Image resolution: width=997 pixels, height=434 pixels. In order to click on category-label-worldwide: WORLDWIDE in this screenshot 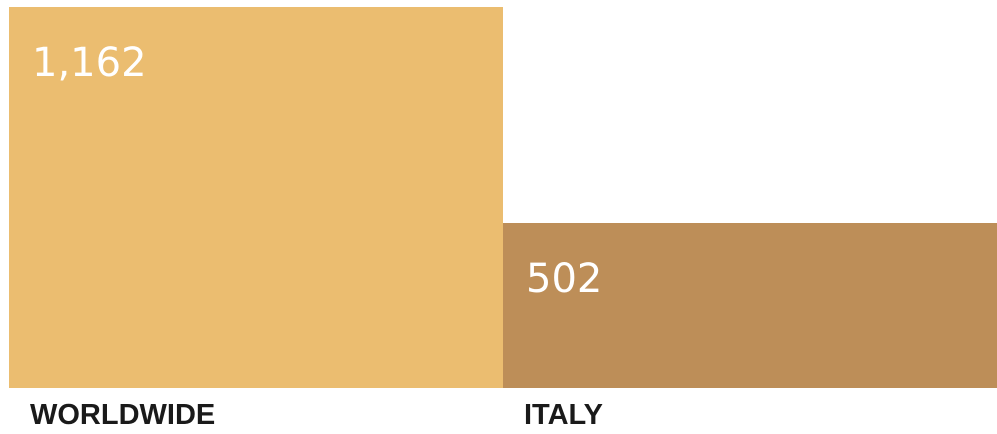, I will do `click(123, 415)`.